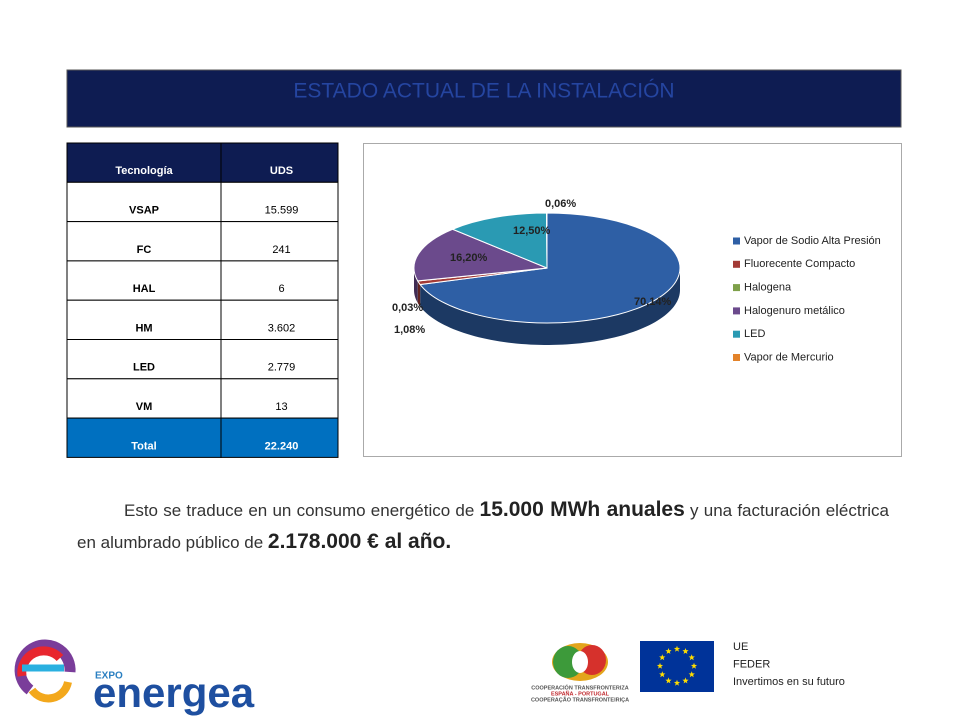  What do you see at coordinates (740, 647) in the screenshot?
I see `eu-text: UE` at bounding box center [740, 647].